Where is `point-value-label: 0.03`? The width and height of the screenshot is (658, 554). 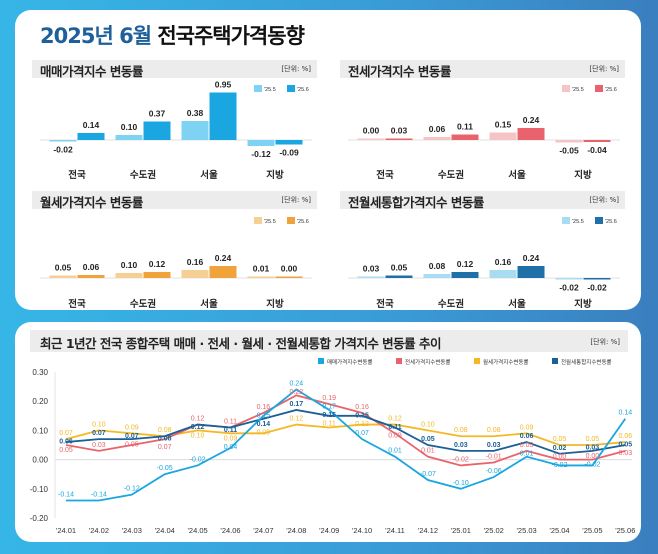
point-value-label: 0.03 is located at coordinates (527, 445).